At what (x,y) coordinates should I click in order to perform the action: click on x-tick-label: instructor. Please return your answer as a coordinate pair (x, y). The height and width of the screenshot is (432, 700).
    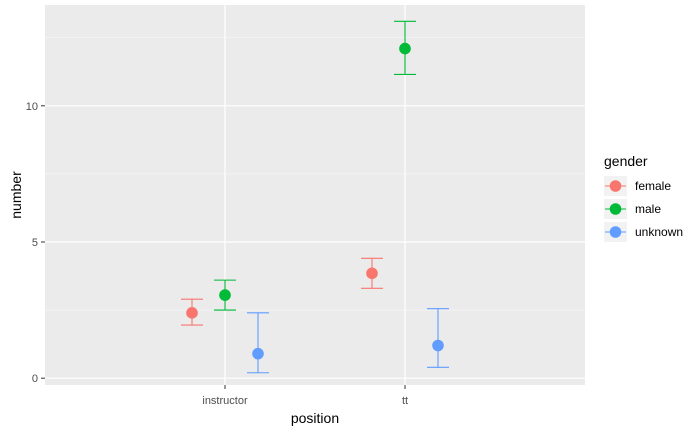
    Looking at the image, I should click on (225, 401).